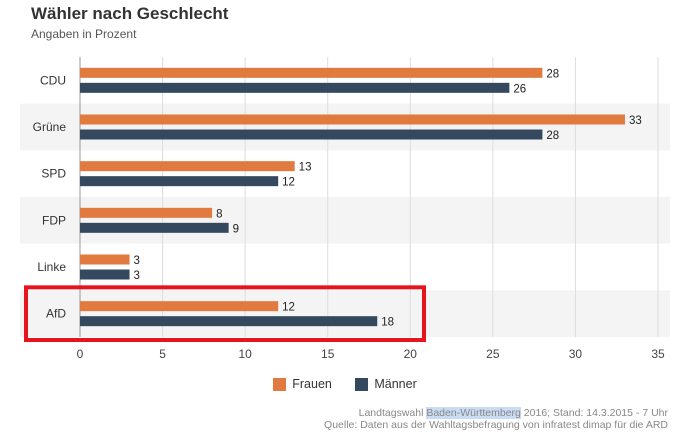 This screenshot has height=432, width=690. Describe the element at coordinates (362, 384) in the screenshot. I see `legend-swatch-maenner` at that location.